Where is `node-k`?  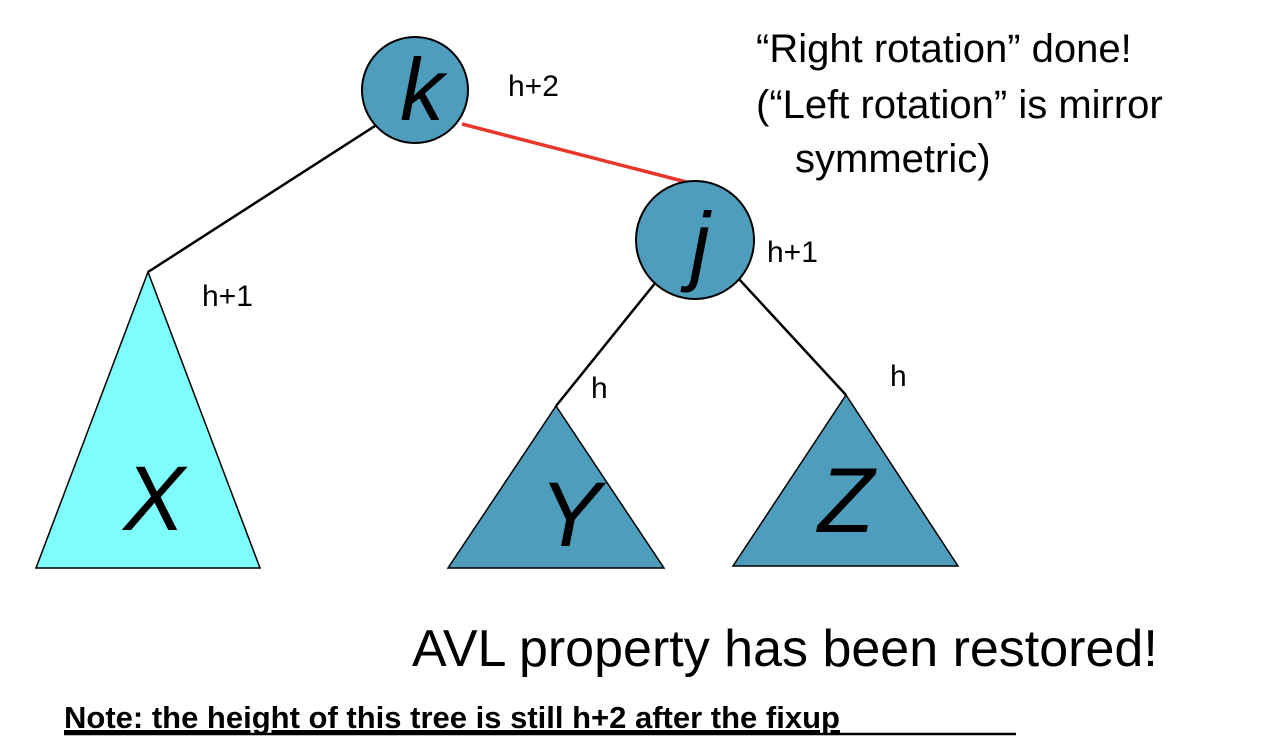
node-k is located at coordinates (415, 90).